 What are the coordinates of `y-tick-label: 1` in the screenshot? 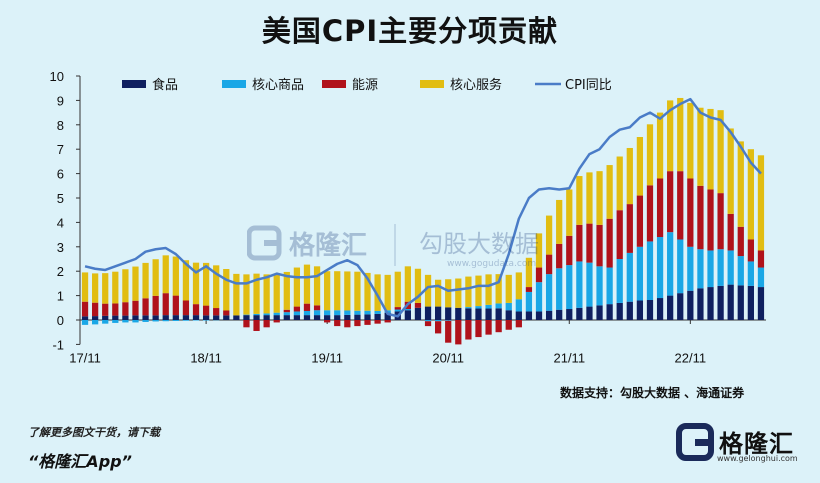 It's located at (60, 296).